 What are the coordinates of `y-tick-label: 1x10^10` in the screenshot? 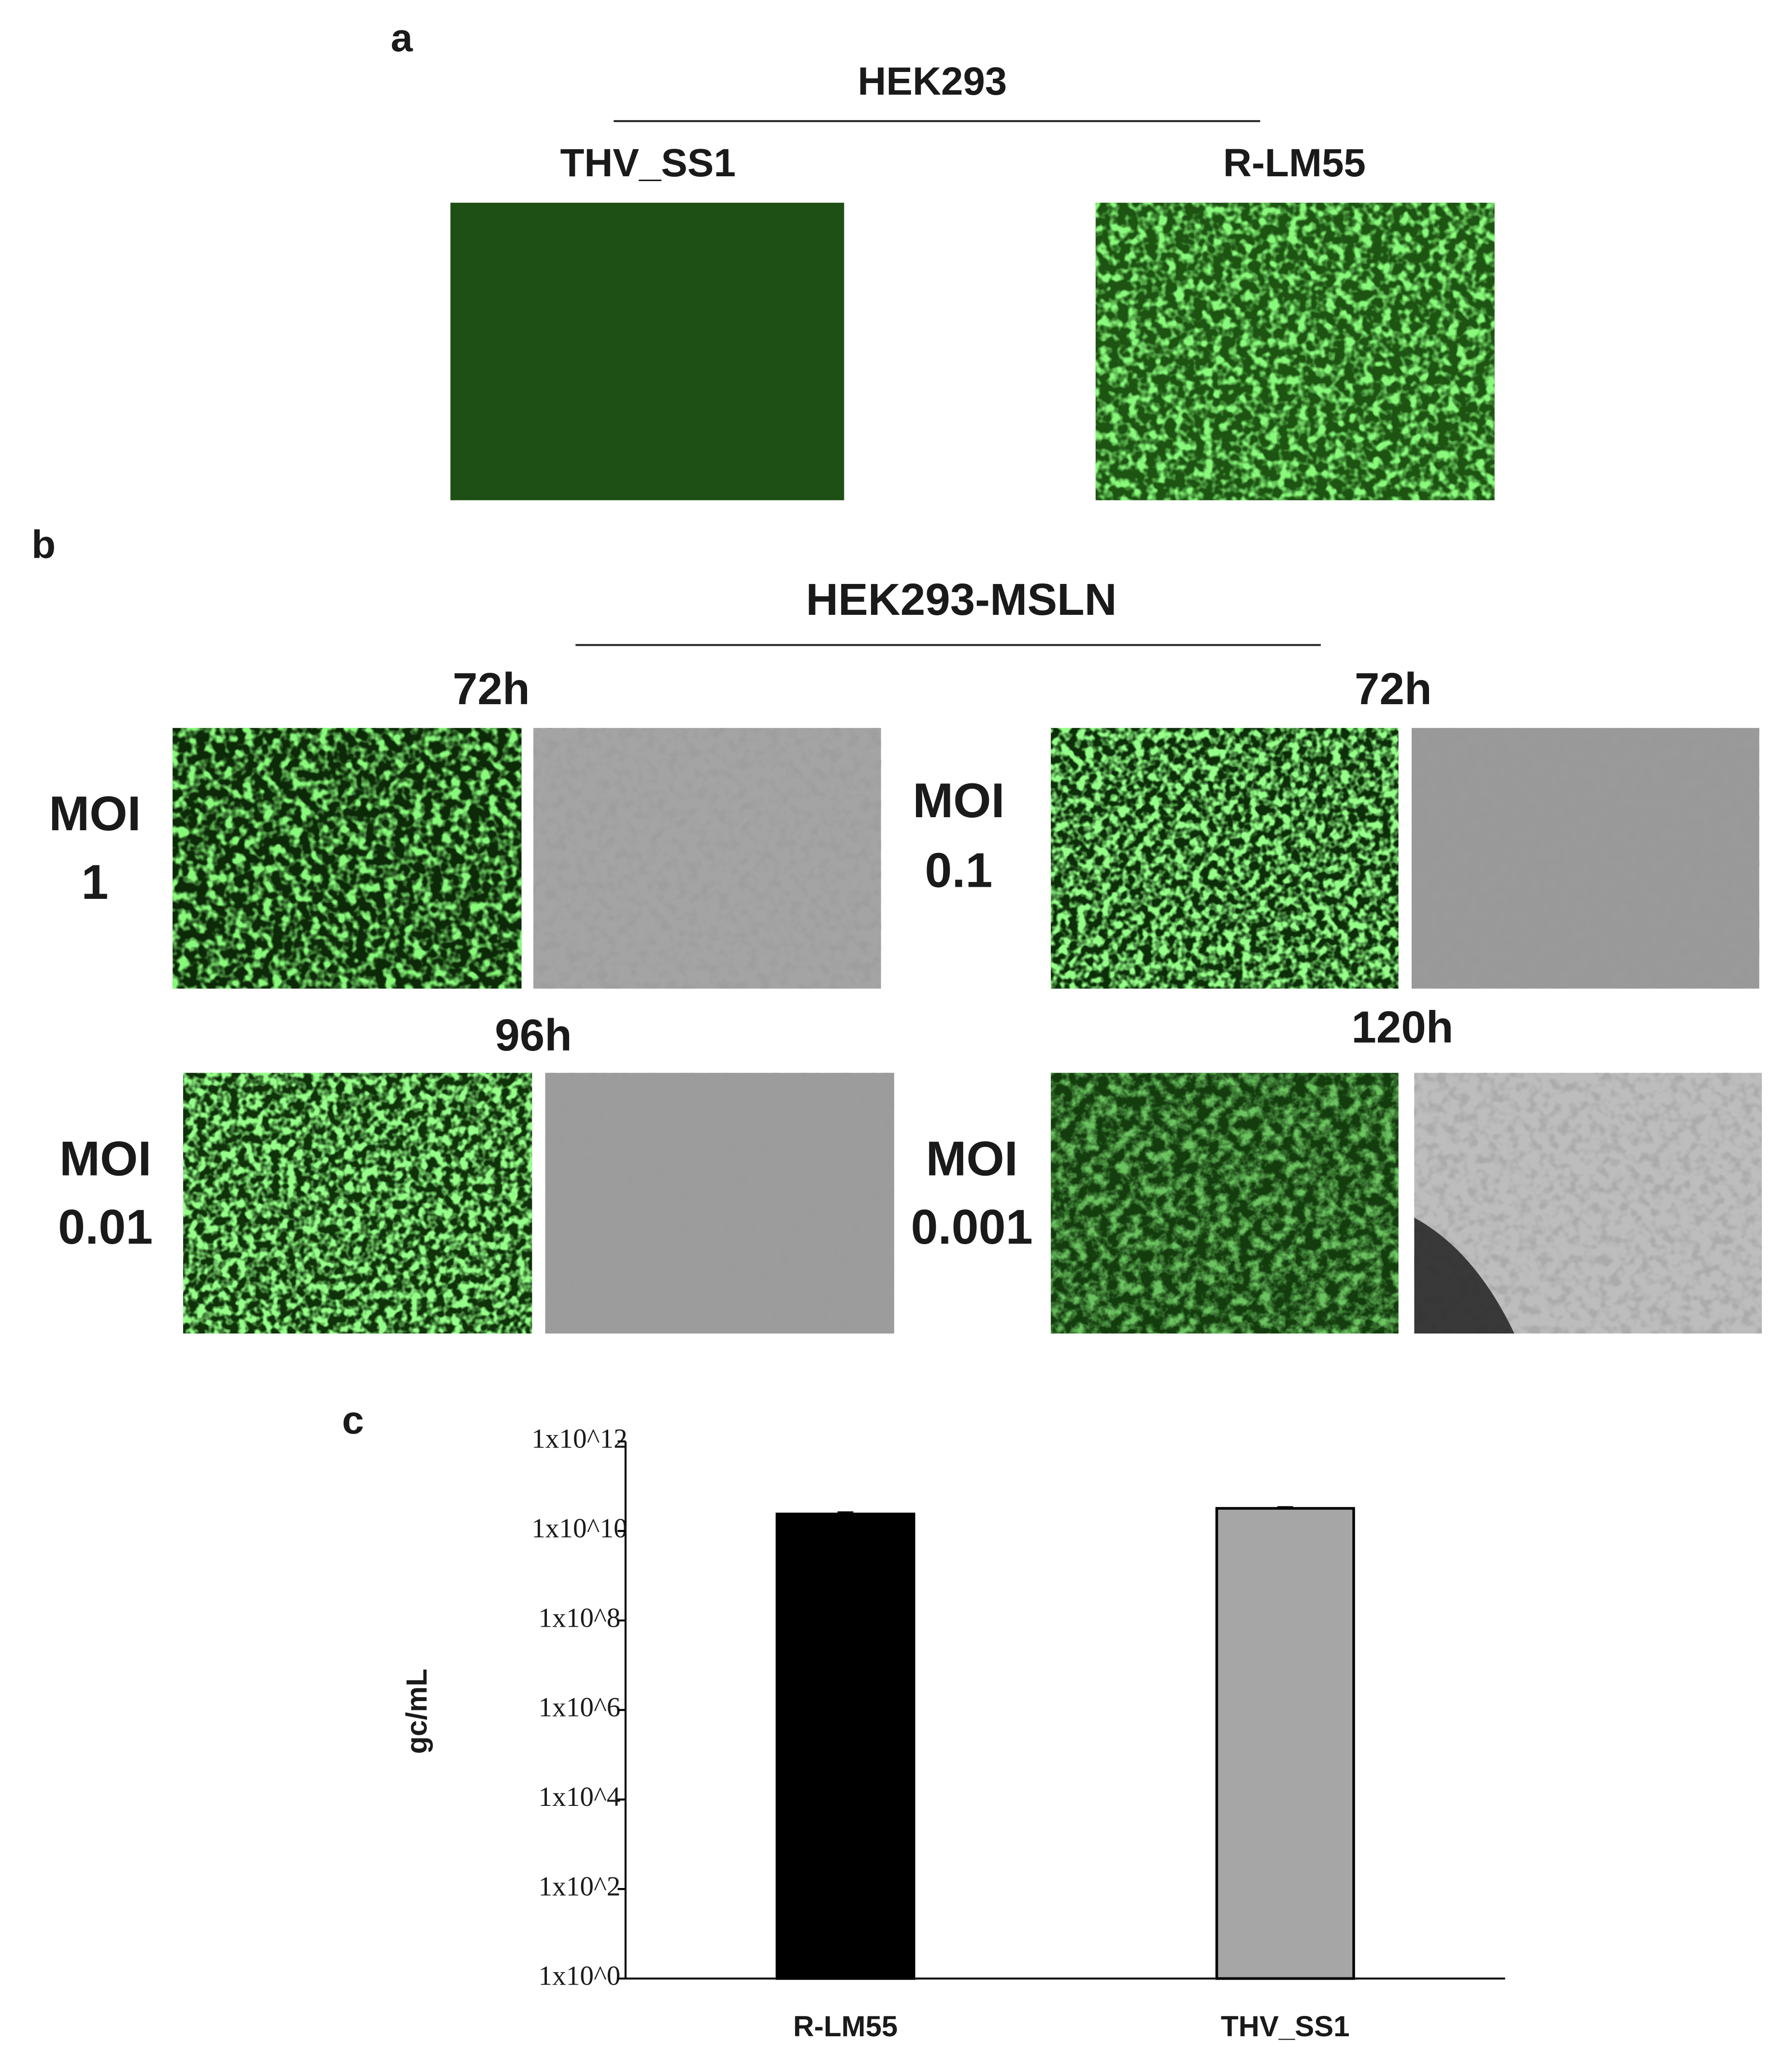 It's located at (579, 1529).